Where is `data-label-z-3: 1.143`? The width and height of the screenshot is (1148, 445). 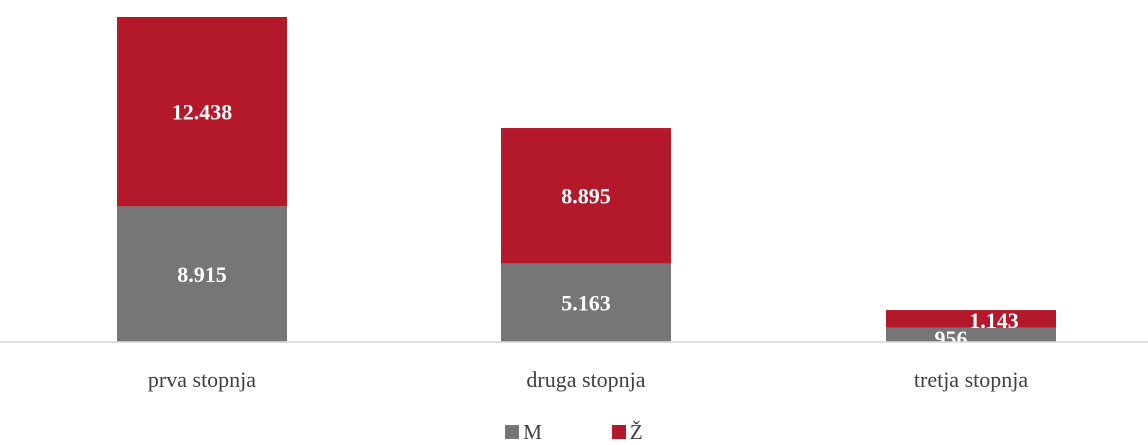
data-label-z-3: 1.143 is located at coordinates (994, 320).